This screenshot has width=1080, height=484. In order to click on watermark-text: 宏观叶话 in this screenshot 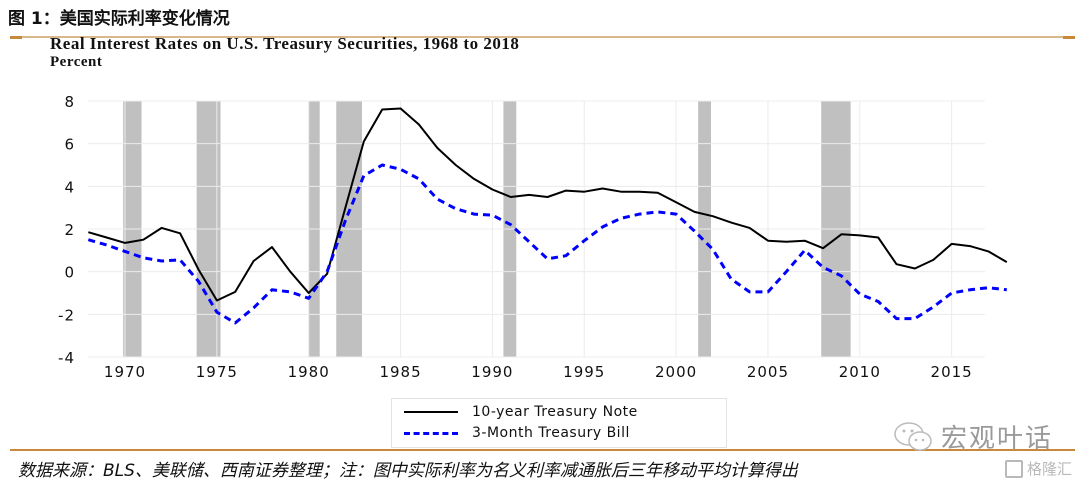, I will do `click(997, 439)`.